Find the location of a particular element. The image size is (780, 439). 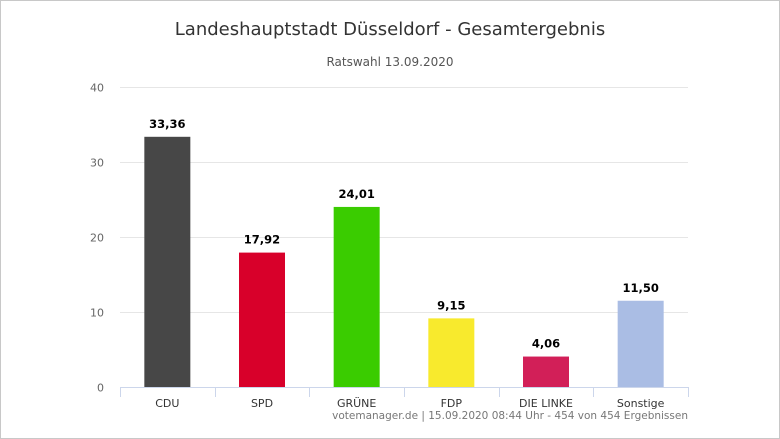

y-tick-label: 30 is located at coordinates (97, 163).